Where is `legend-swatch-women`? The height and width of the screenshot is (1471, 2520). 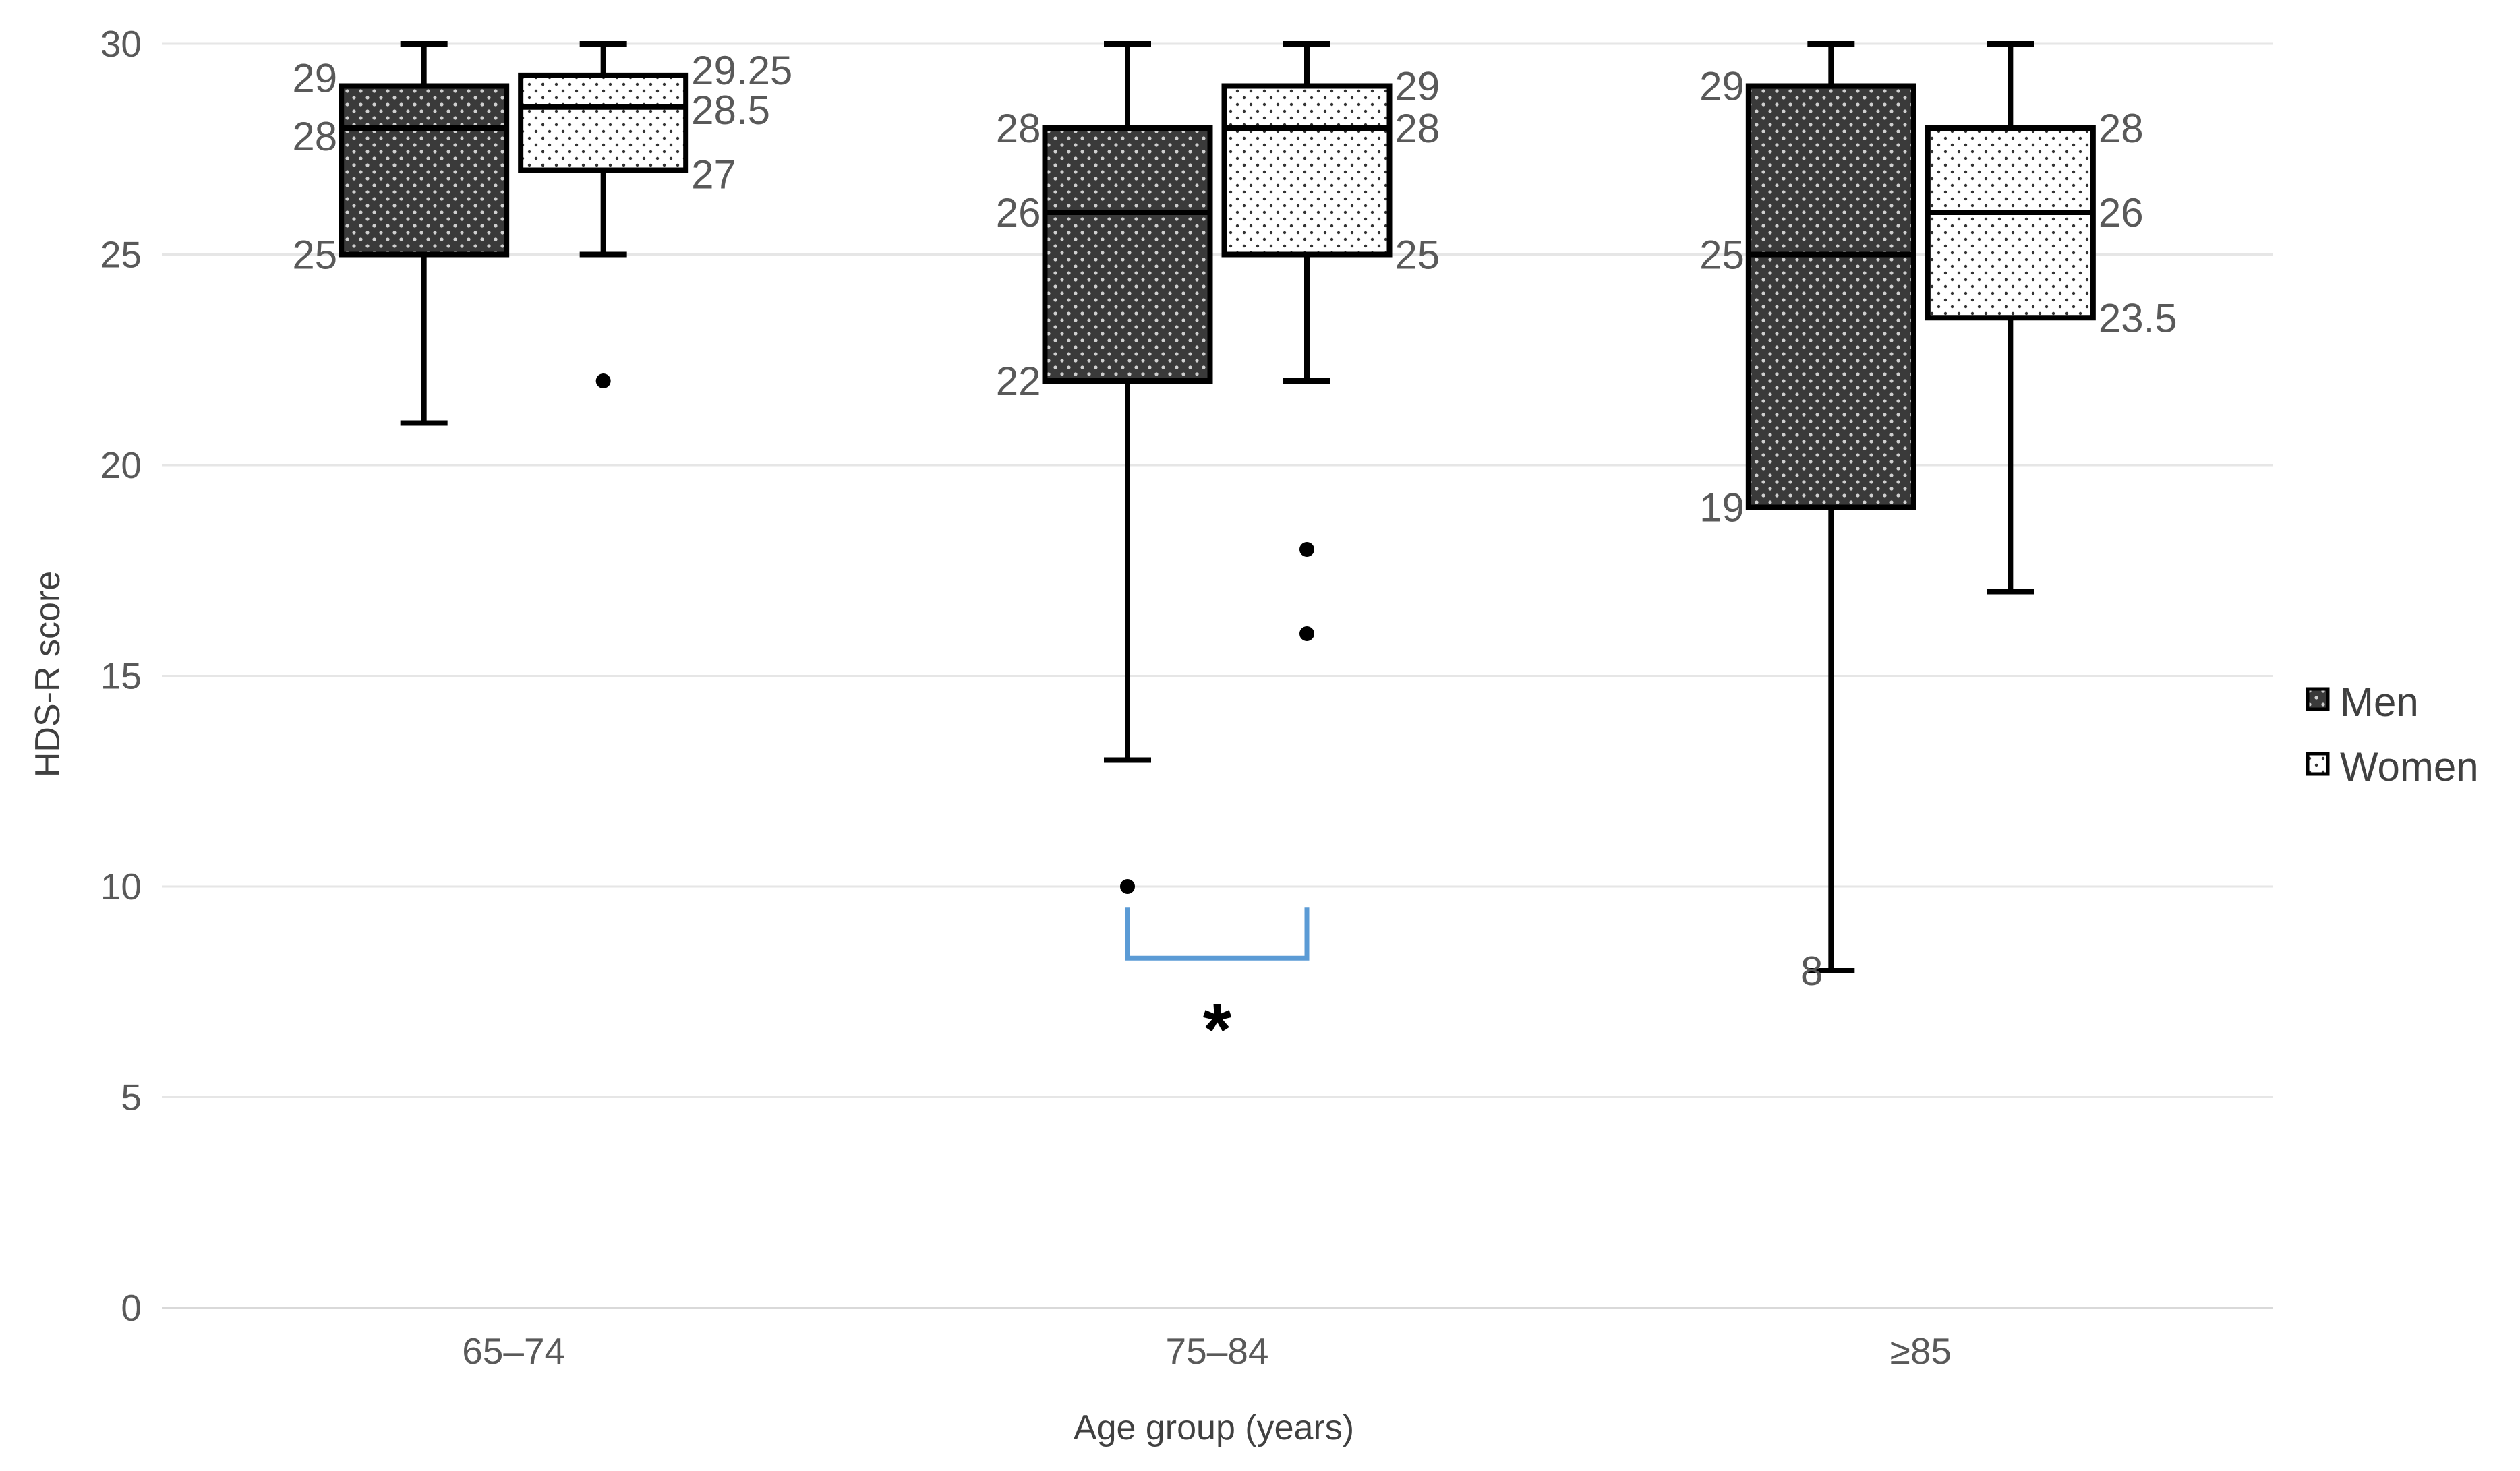 legend-swatch-women is located at coordinates (2318, 764).